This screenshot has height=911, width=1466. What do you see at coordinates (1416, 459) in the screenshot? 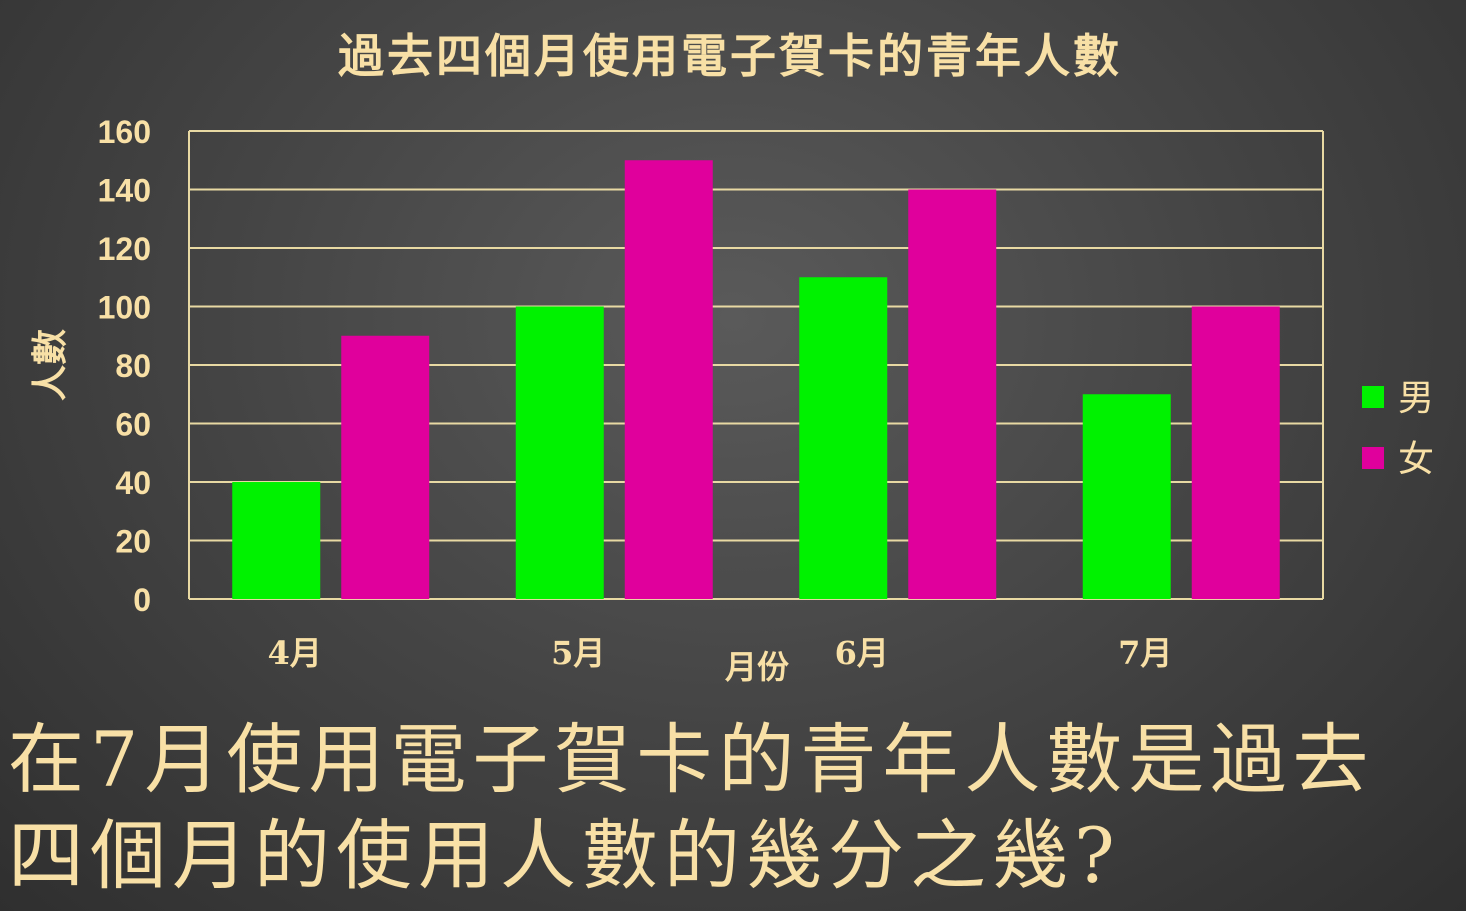
I see `legend-label-female: 女` at bounding box center [1416, 459].